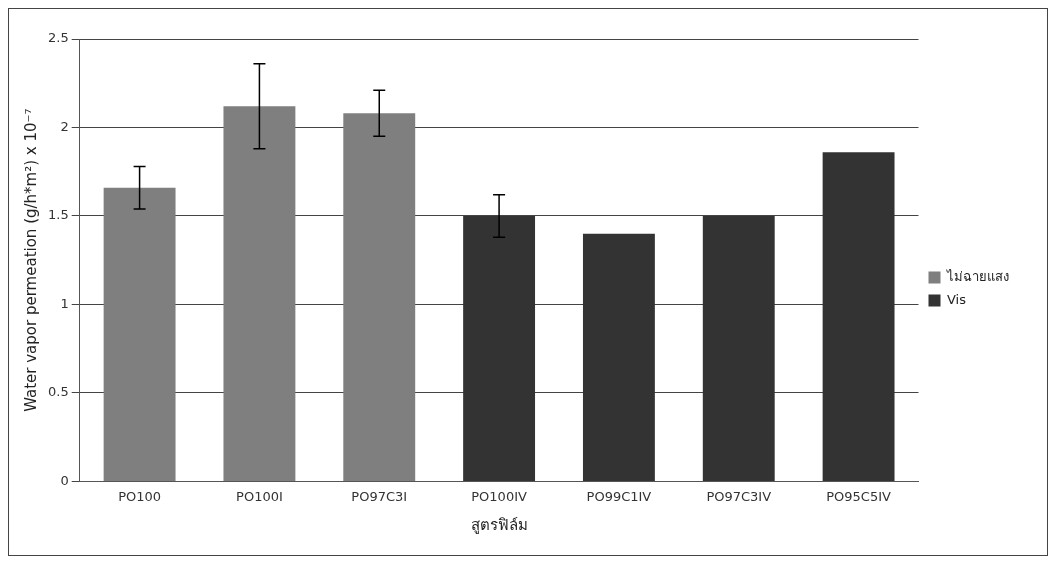 Image resolution: width=1060 pixels, height=571 pixels. What do you see at coordinates (859, 496) in the screenshot?
I see `x-tick-label: PO95C5IV` at bounding box center [859, 496].